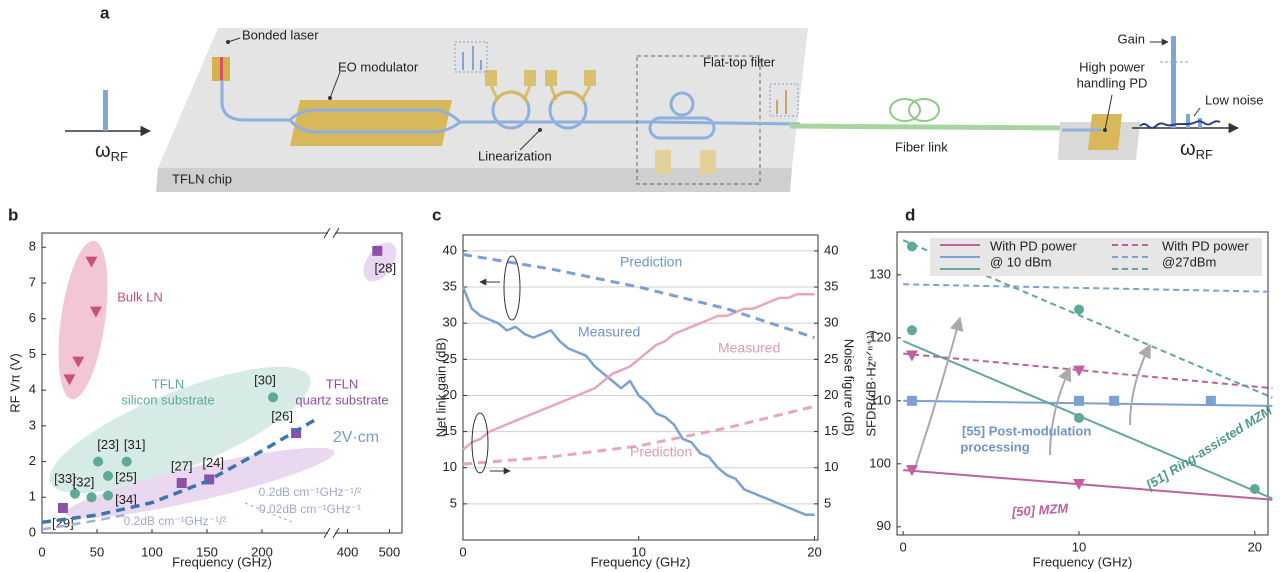 The image size is (1280, 572). What do you see at coordinates (255, 101) in the screenshot?
I see `waveguide` at bounding box center [255, 101].